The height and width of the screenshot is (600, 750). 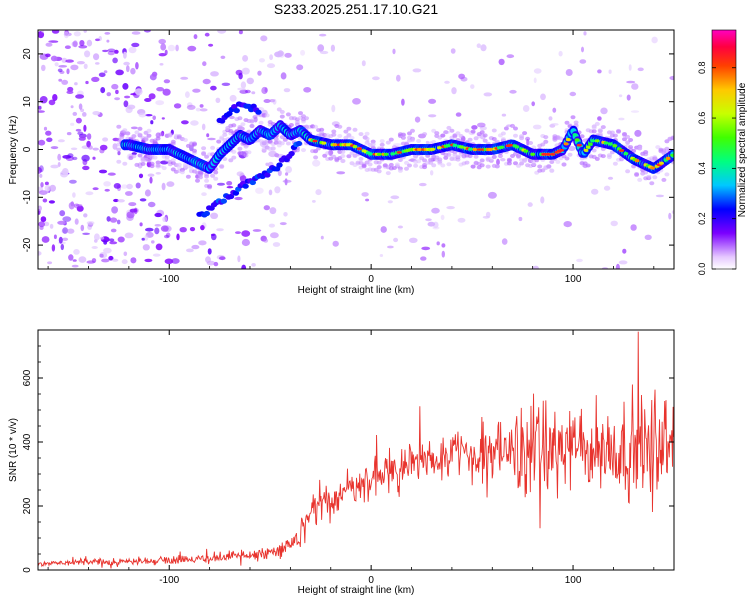 I want to click on colorbar-label: Normalized spectral amplitude, so click(x=742, y=149).